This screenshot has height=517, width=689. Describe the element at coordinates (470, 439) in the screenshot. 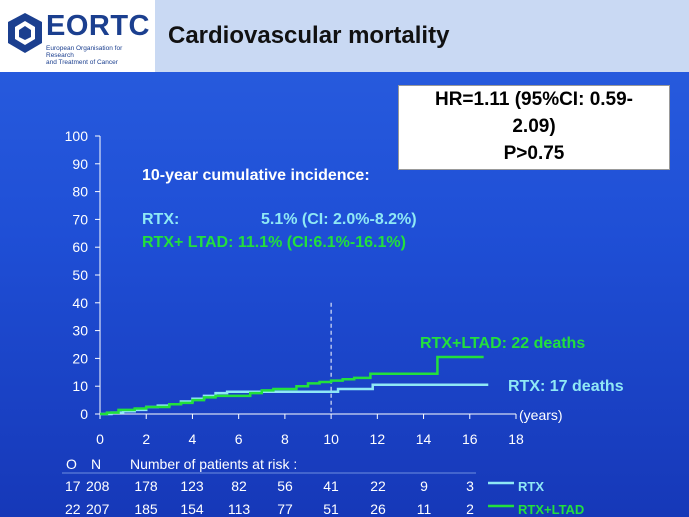

I see `x-tick-label: 16` at that location.